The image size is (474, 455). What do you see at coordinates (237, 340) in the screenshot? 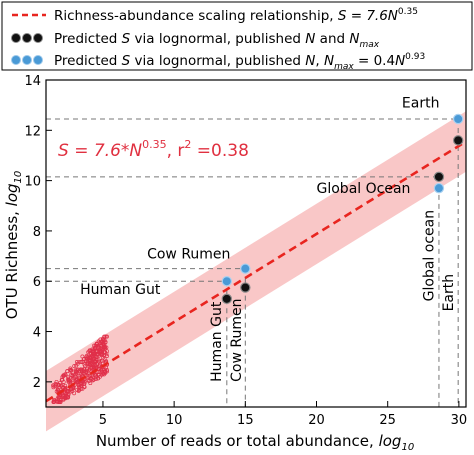
I see `environment-label-5: Cow Rumen` at bounding box center [237, 340].